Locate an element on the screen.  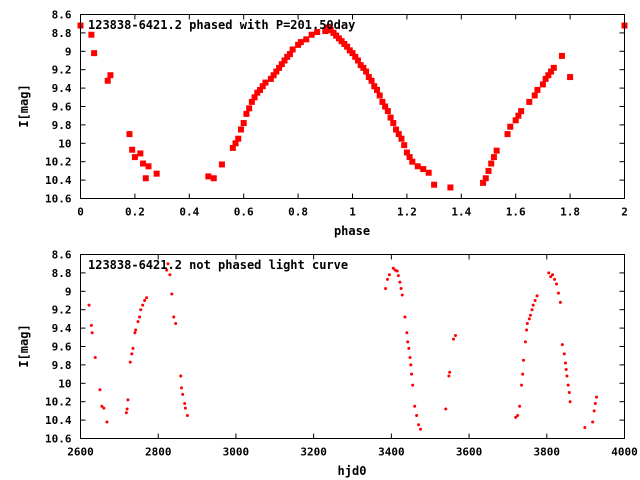
phased-x-tick-label: 0.6 is located at coordinates (244, 212).